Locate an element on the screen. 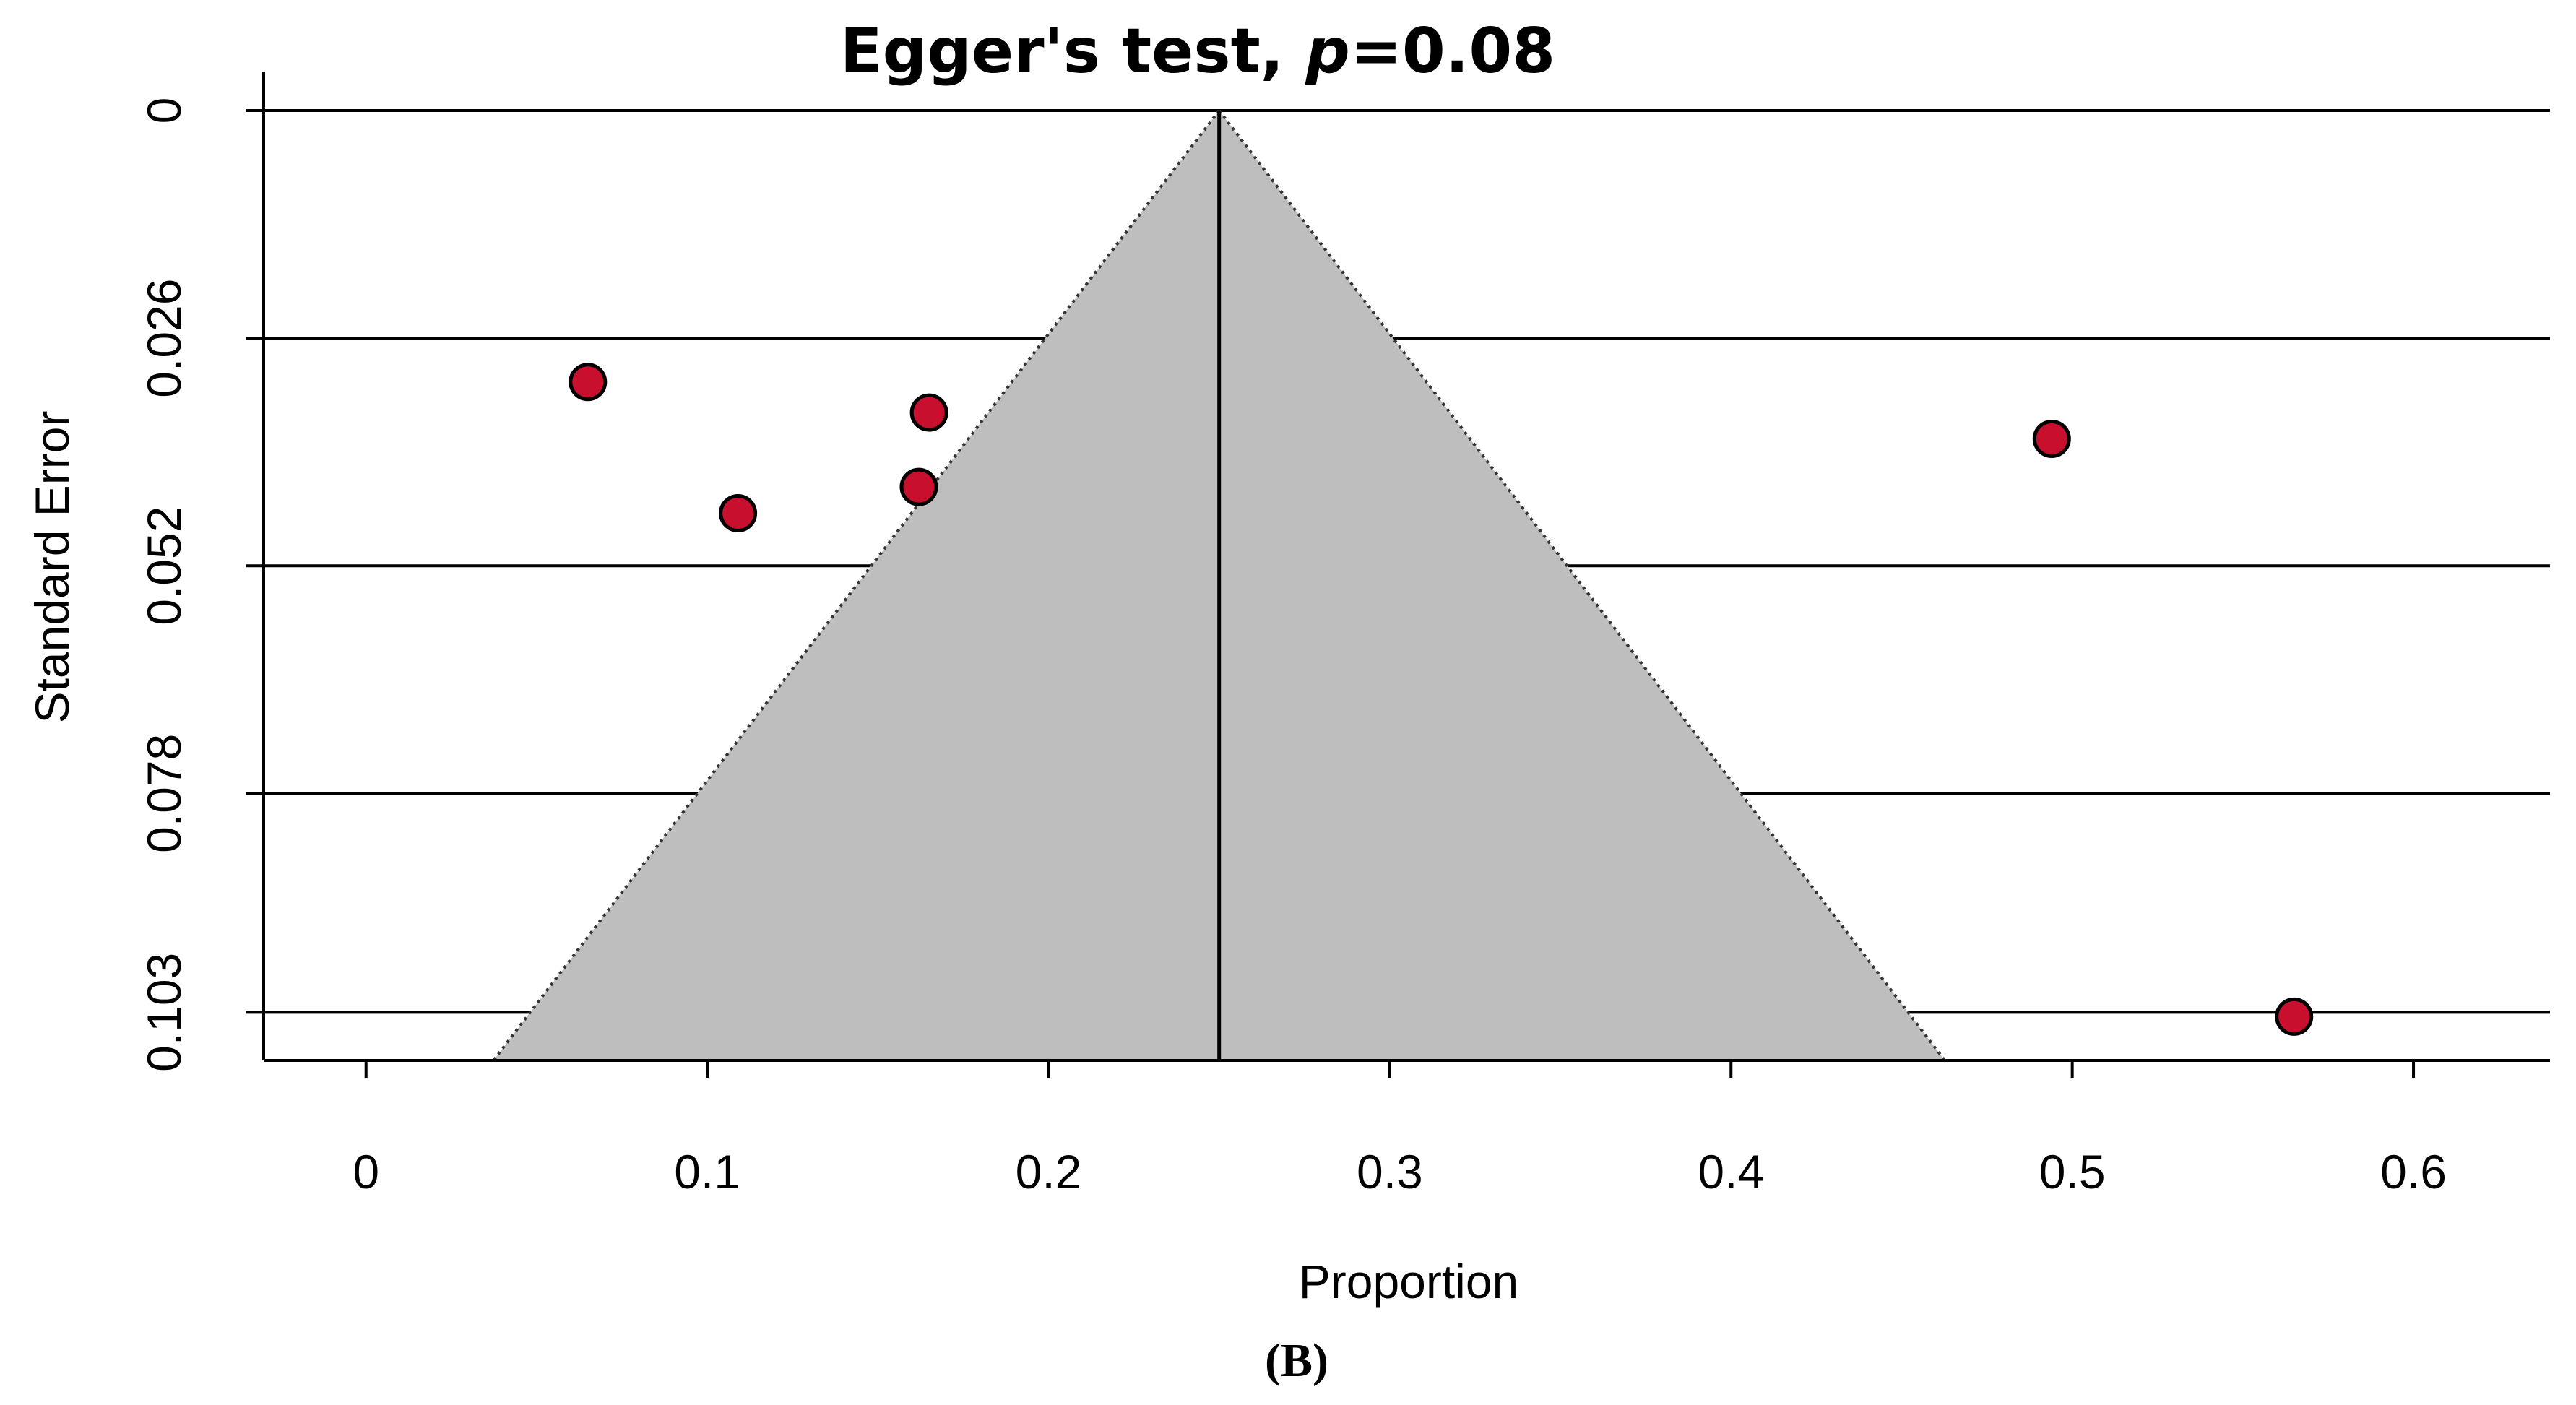 The width and height of the screenshot is (2576, 1405). x-tick-label-0: 0 is located at coordinates (366, 1172).